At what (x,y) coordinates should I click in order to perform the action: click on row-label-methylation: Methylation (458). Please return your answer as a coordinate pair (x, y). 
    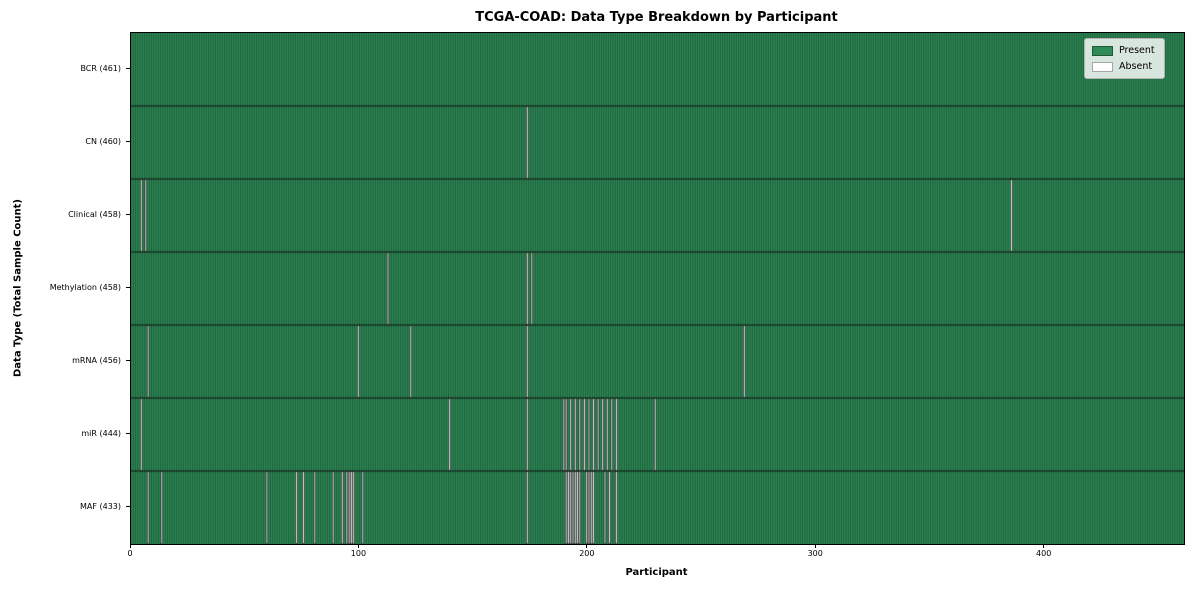
    Looking at the image, I should click on (85, 287).